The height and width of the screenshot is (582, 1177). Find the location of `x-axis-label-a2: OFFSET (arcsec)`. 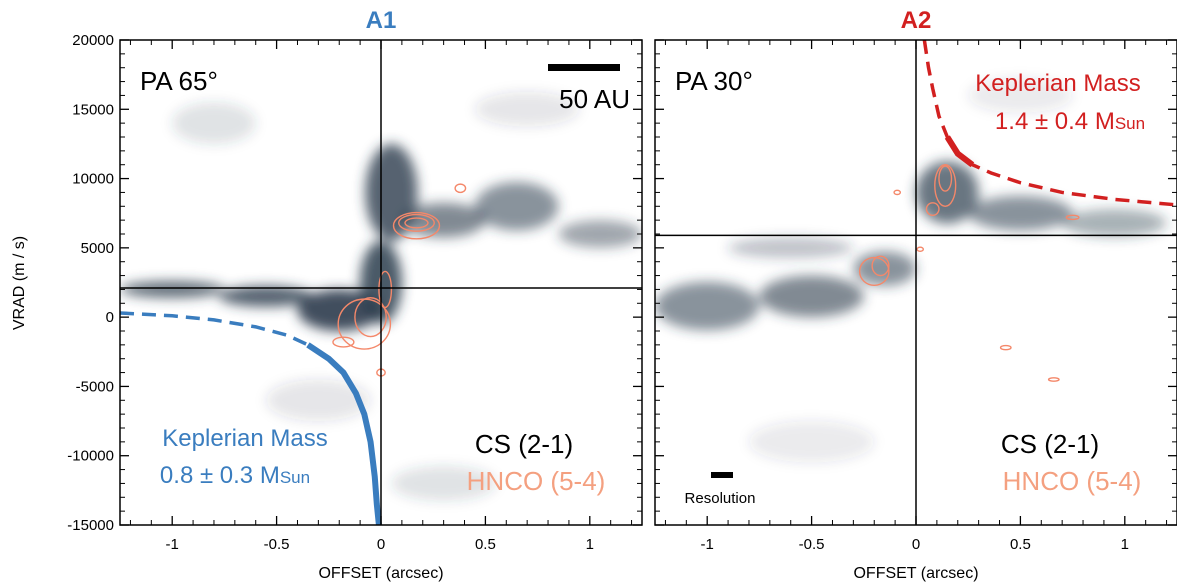

x-axis-label-a2: OFFSET (arcsec) is located at coordinates (915, 573).